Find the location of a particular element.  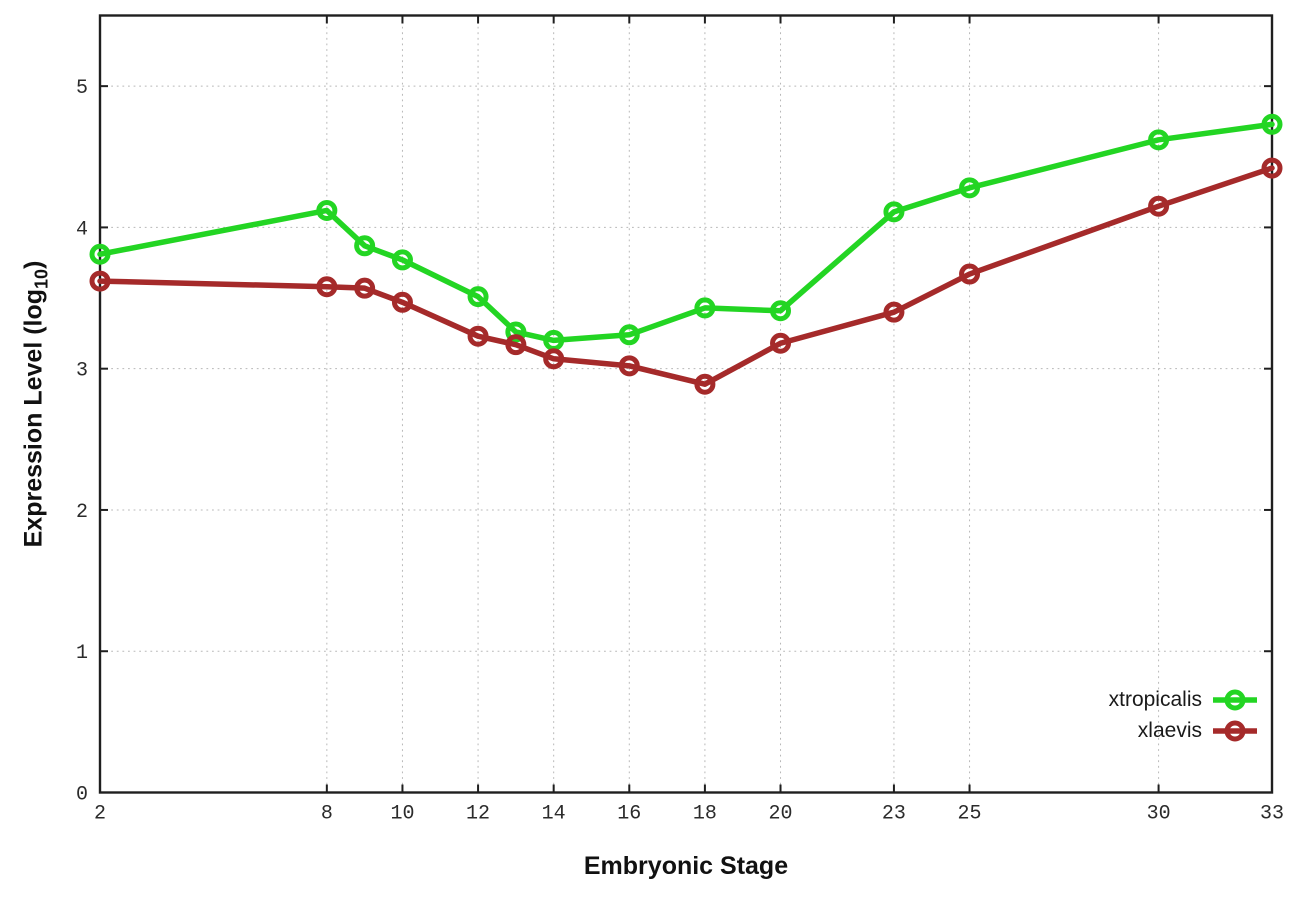

y-tick-label: 2 is located at coordinates (82, 512).